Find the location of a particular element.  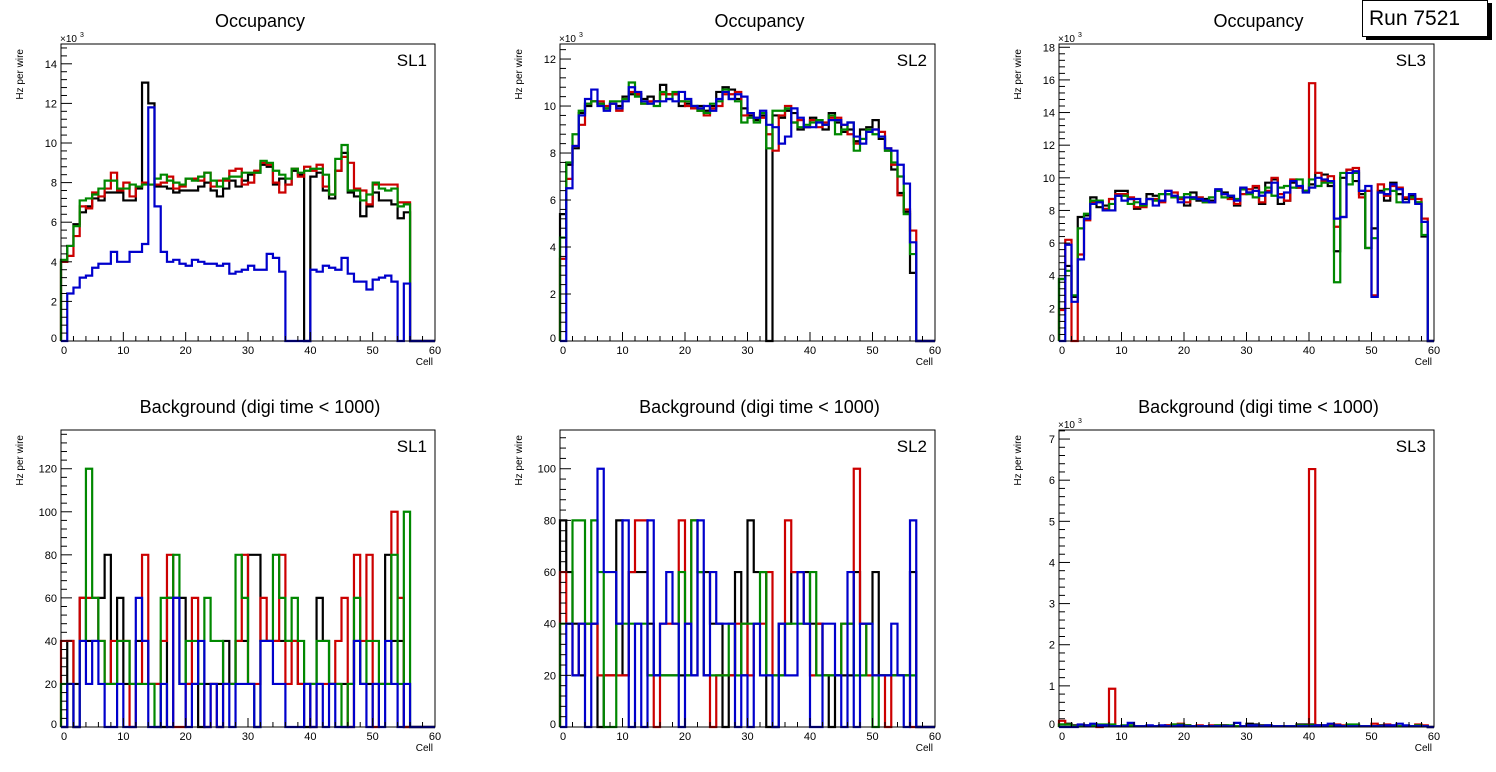

series-black-line is located at coordinates (247, 212).